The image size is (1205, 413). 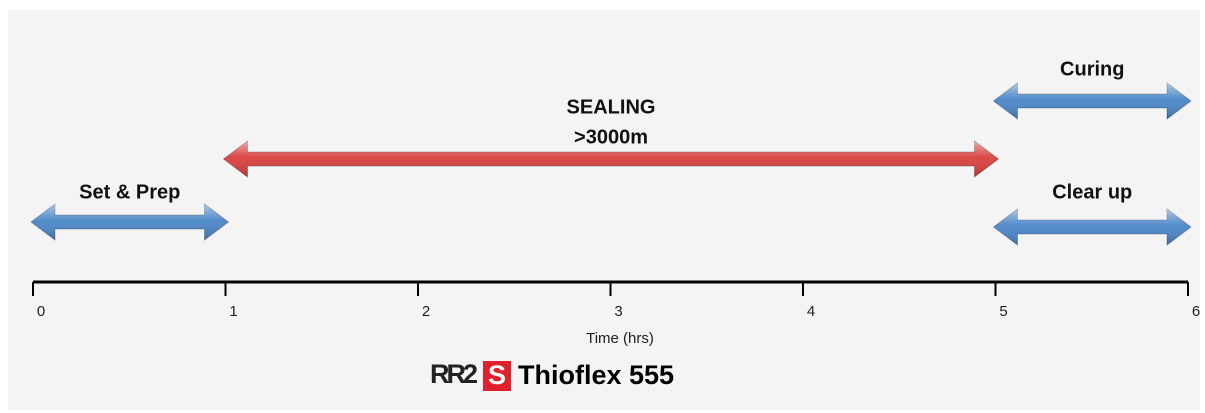 What do you see at coordinates (618, 311) in the screenshot?
I see `tick-label: 3` at bounding box center [618, 311].